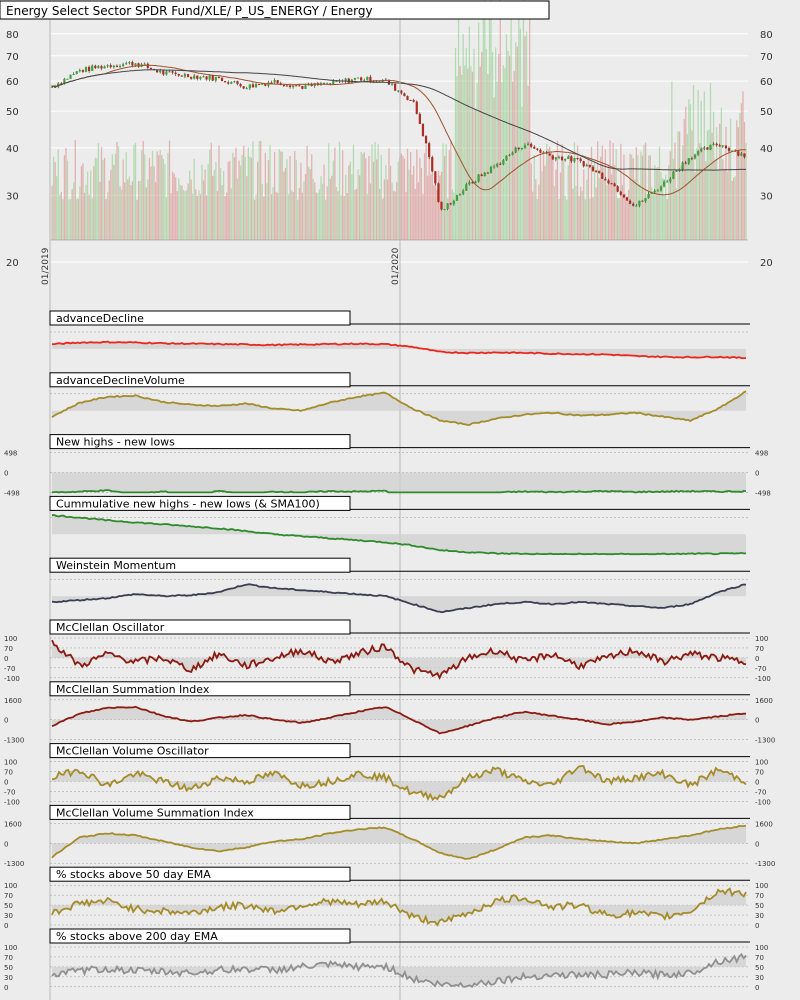  I want to click on panel-title-box, so click(200, 565).